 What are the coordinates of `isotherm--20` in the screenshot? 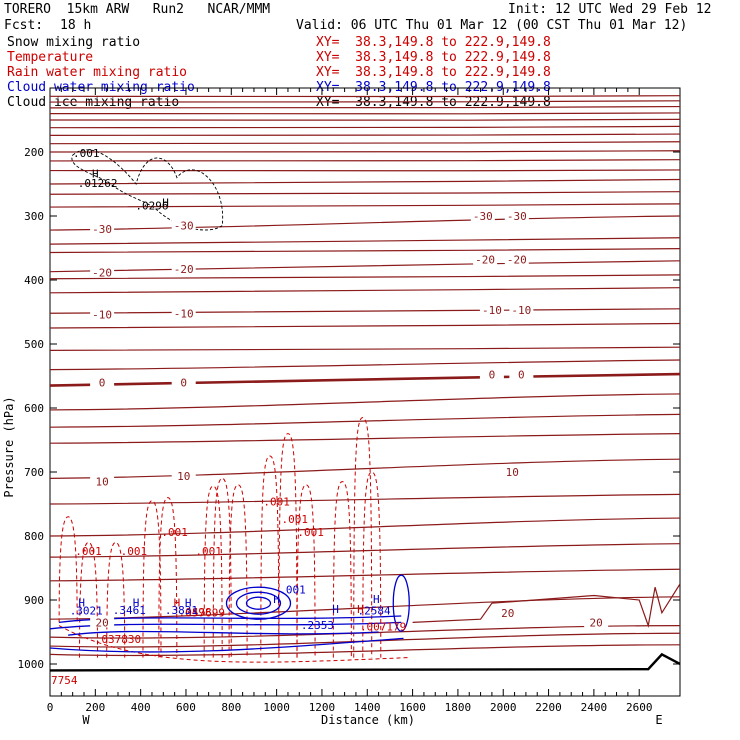 It's located at (365, 266).